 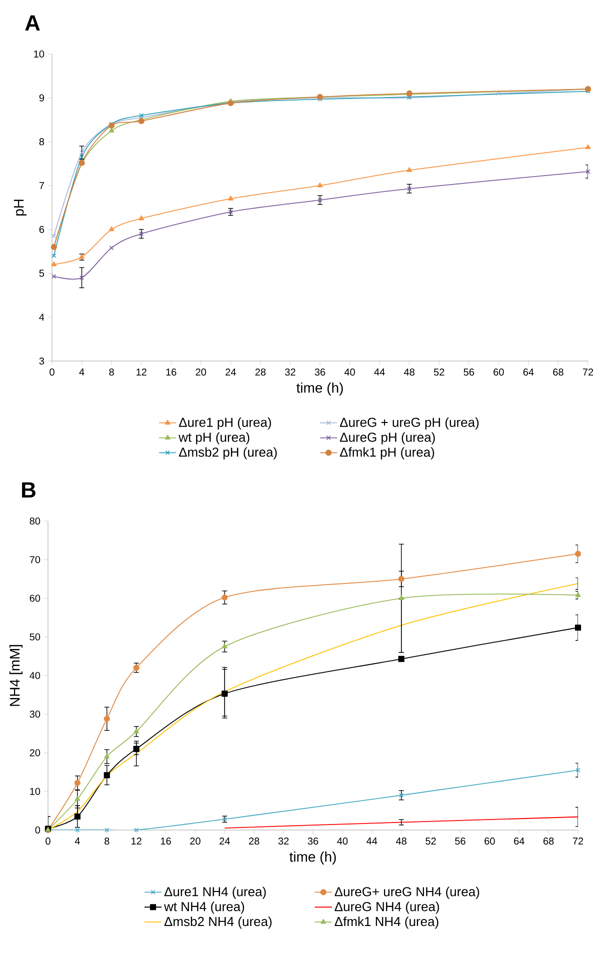 What do you see at coordinates (15, 675) in the screenshot?
I see `y-axis-title: NH4 [mM]` at bounding box center [15, 675].